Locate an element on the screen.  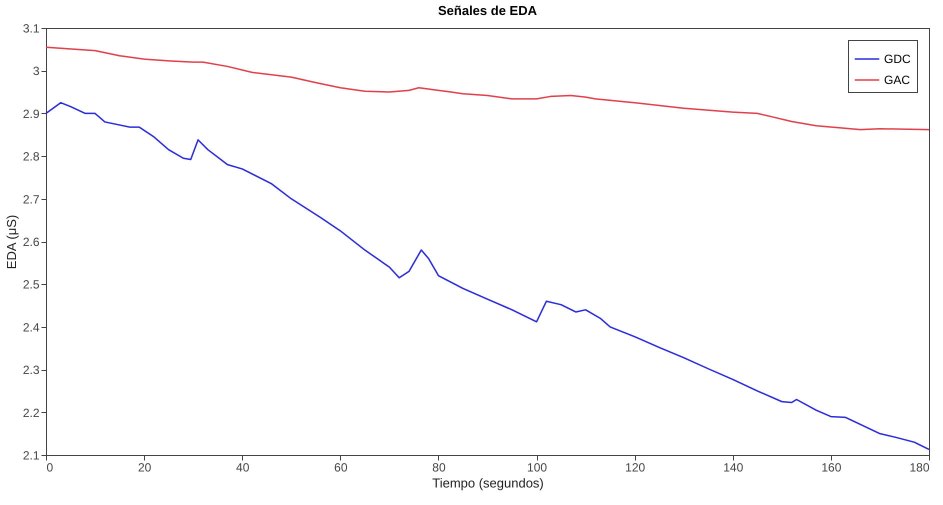
x-axis-title: Tiempo (segundos) is located at coordinates (488, 483).